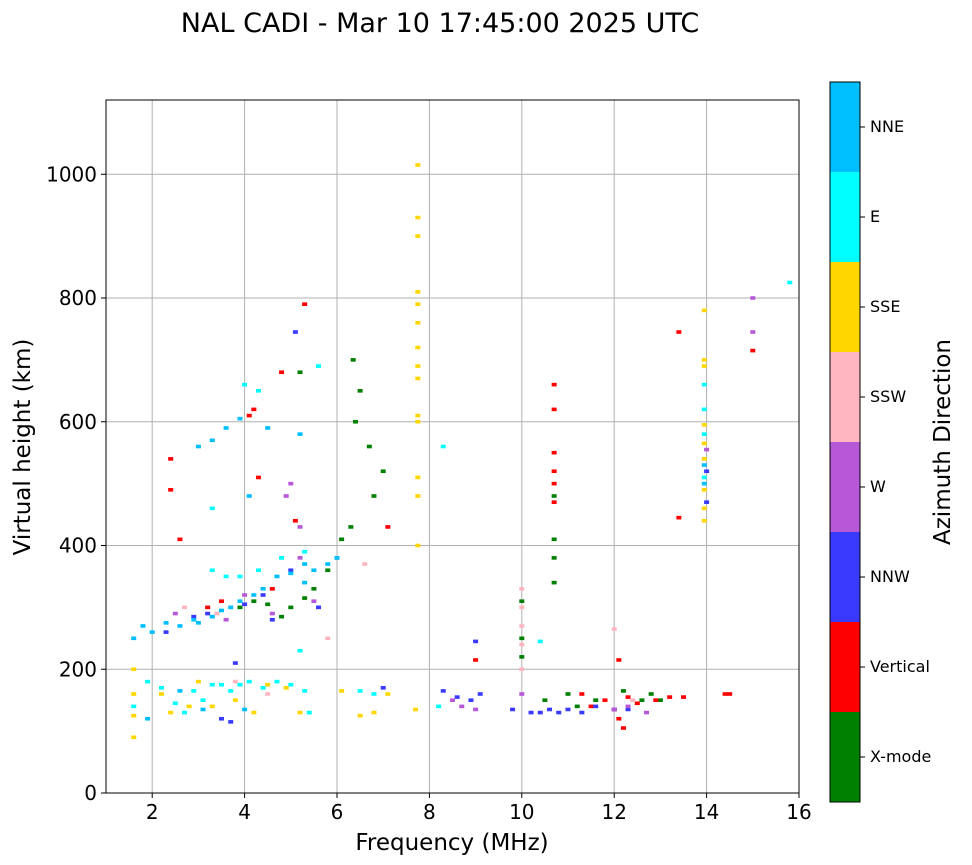 The height and width of the screenshot is (865, 972). Describe the element at coordinates (878, 486) in the screenshot. I see `colorbar-tick-label: W` at that location.